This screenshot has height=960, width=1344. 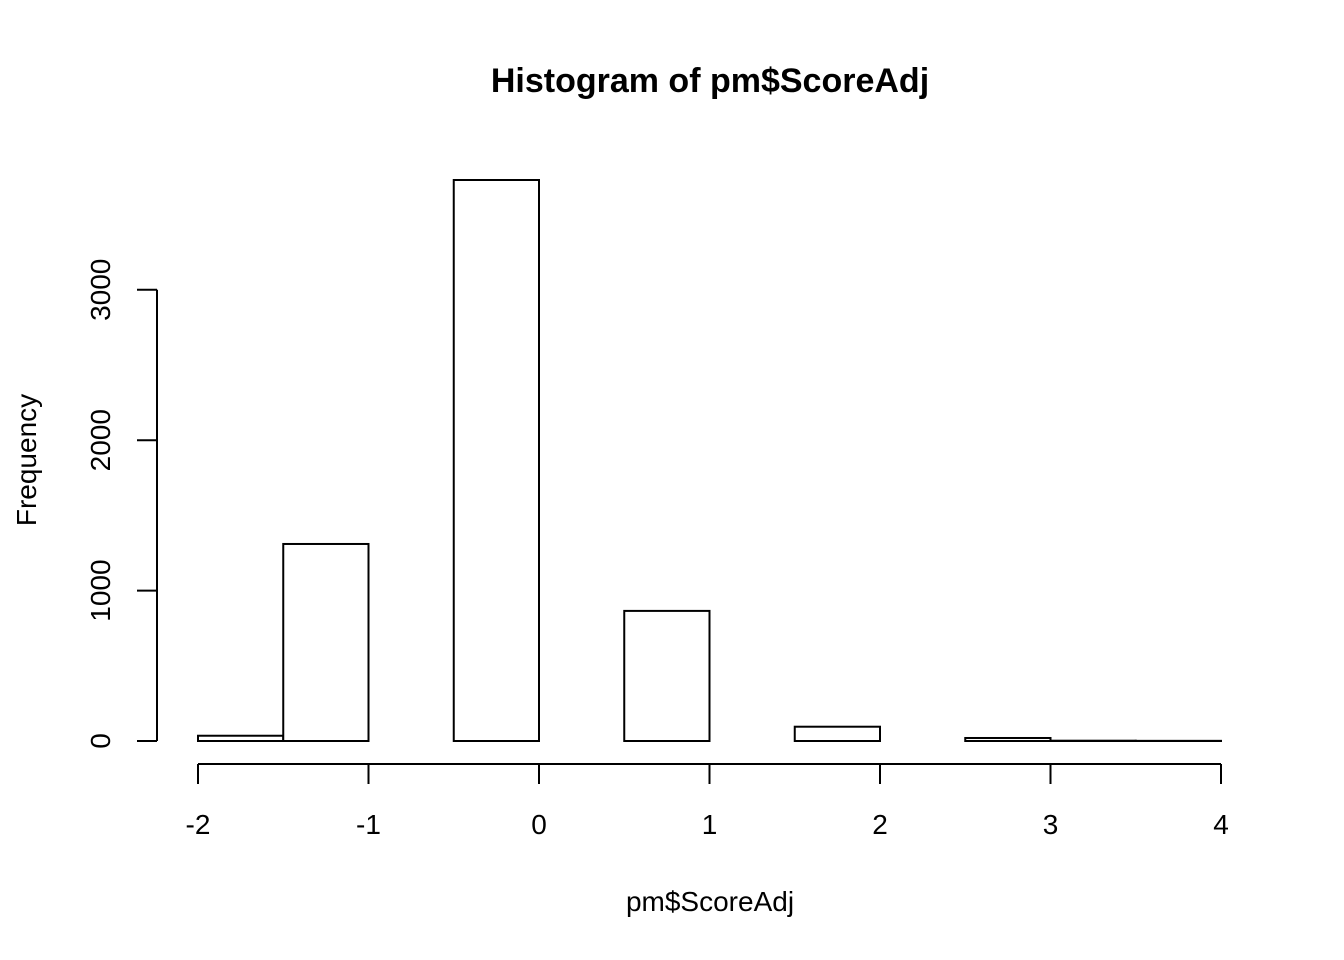 What do you see at coordinates (880, 824) in the screenshot?
I see `x-tick-label-4: 2` at bounding box center [880, 824].